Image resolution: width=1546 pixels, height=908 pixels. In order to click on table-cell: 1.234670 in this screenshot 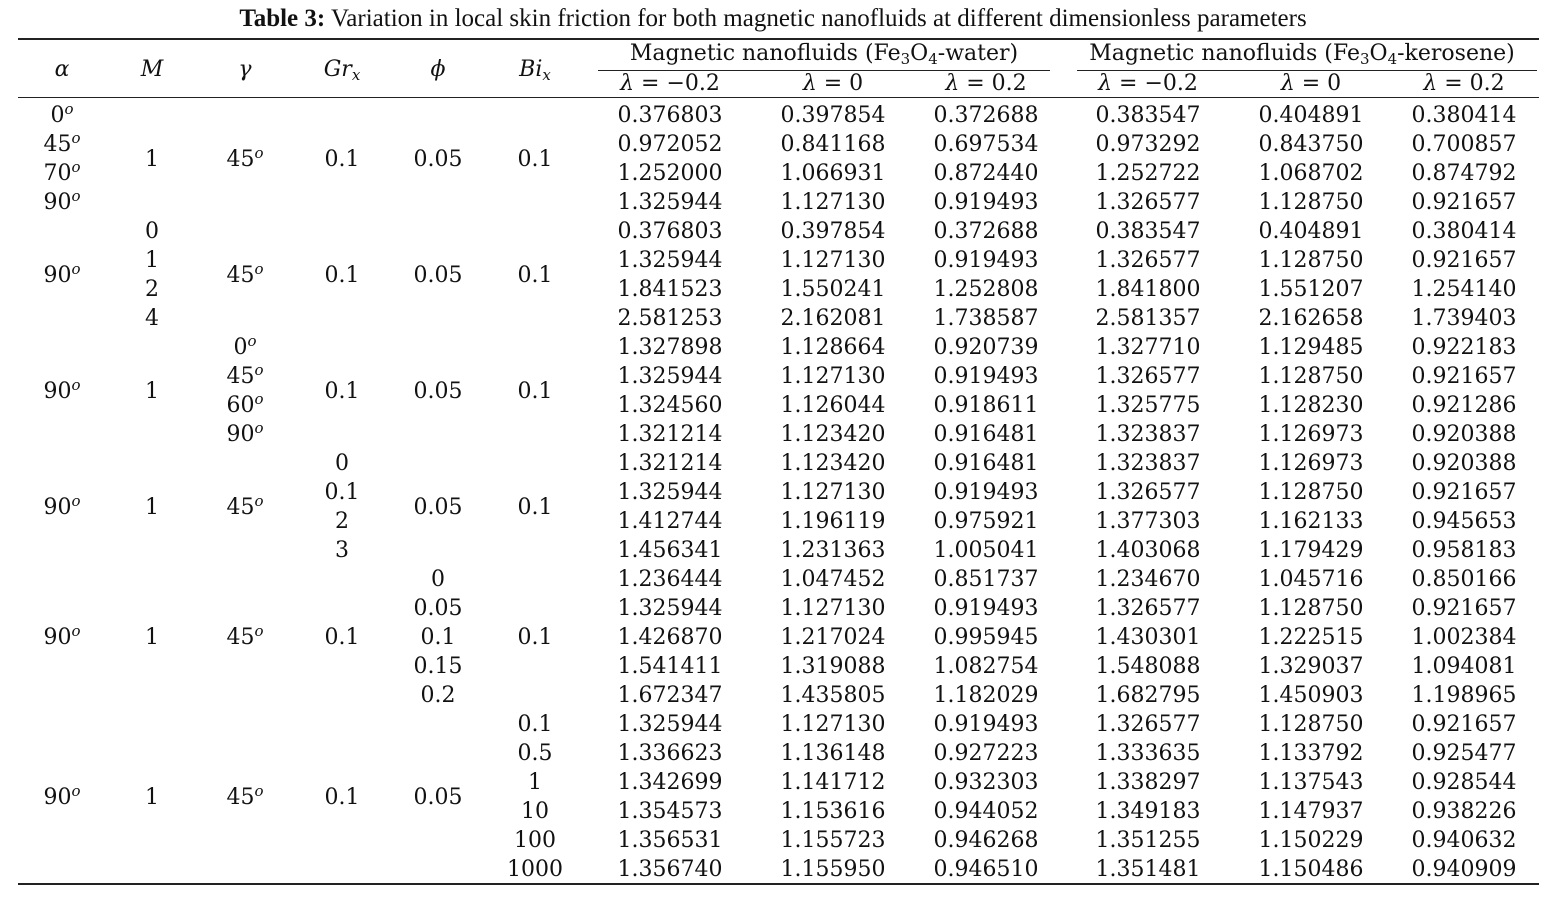, I will do `click(1148, 579)`.